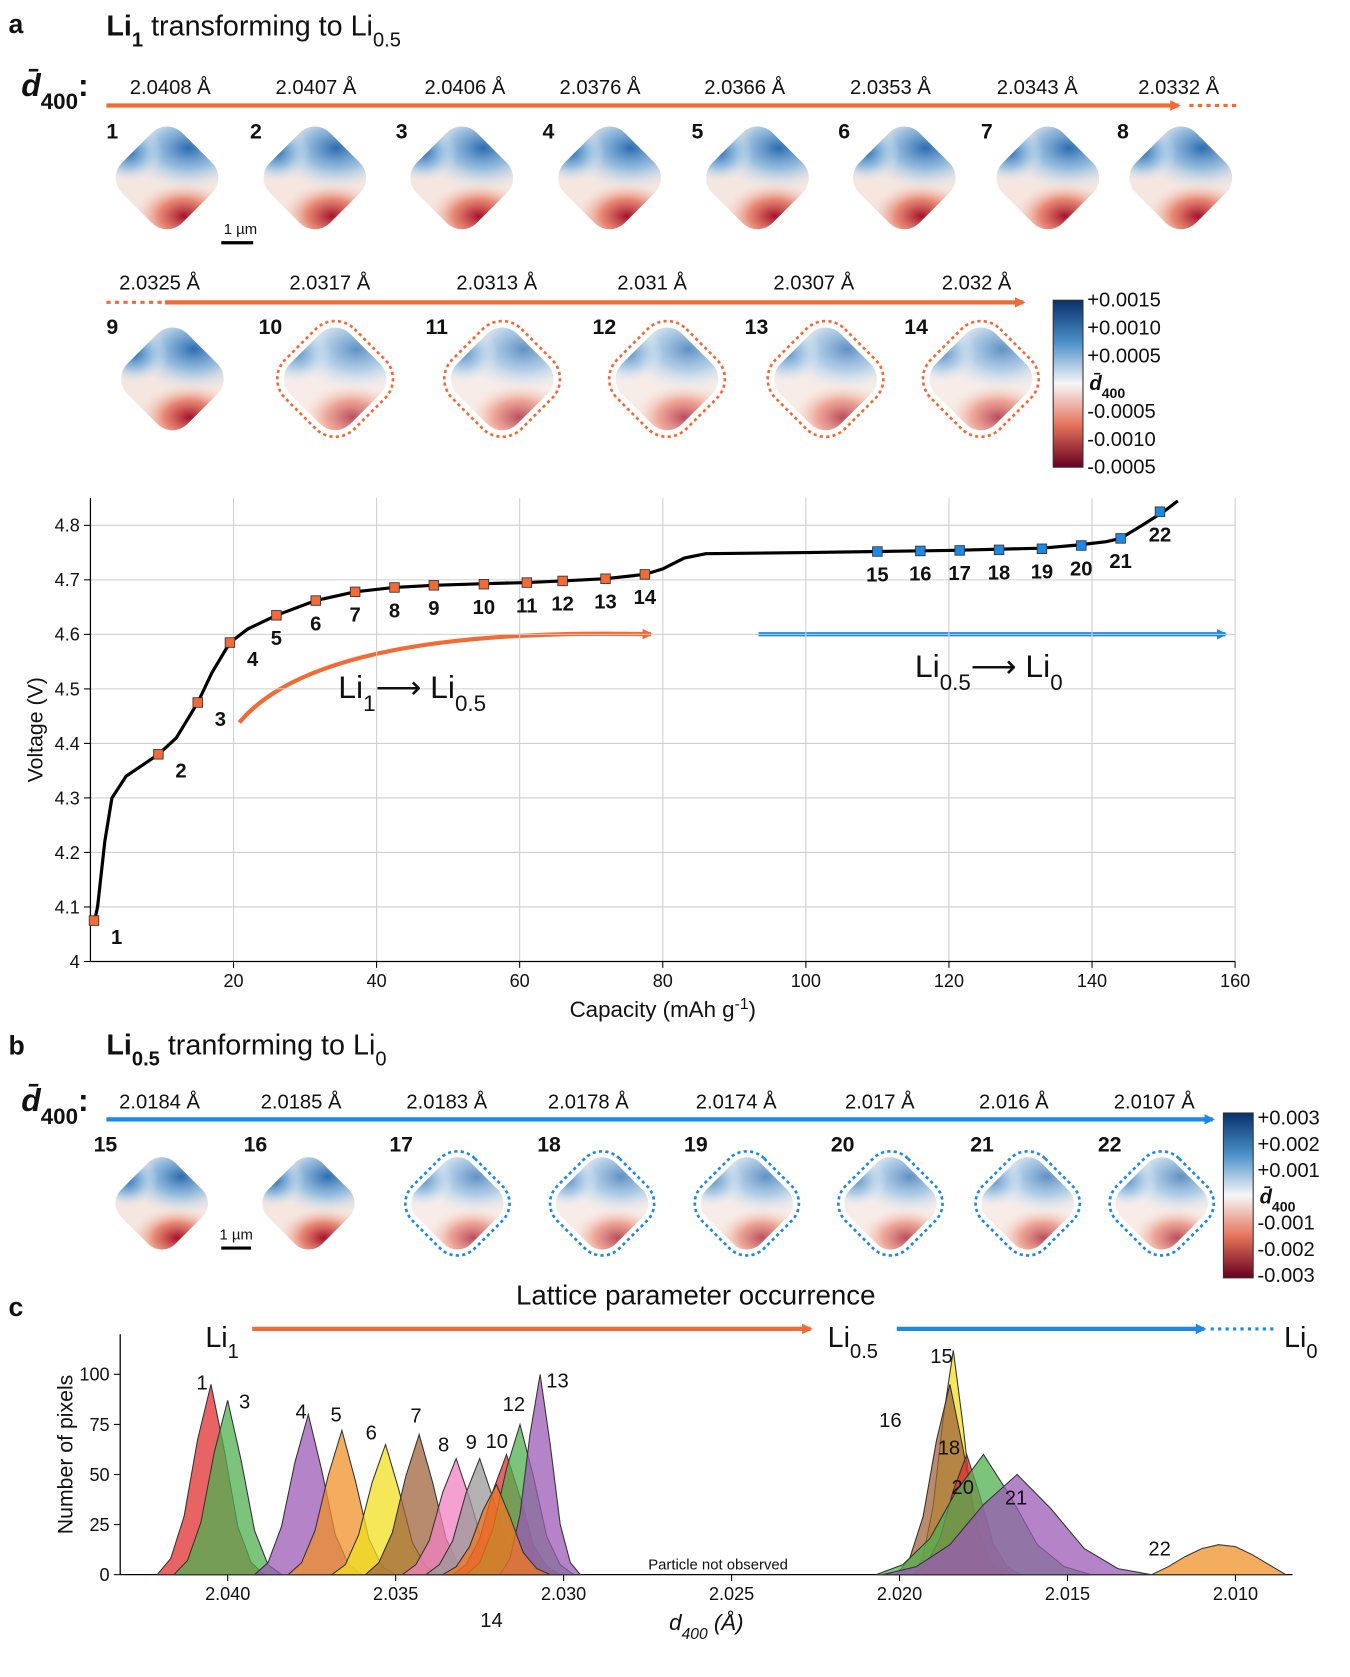  I want to click on d-value: 2.0317 Å, so click(329, 283).